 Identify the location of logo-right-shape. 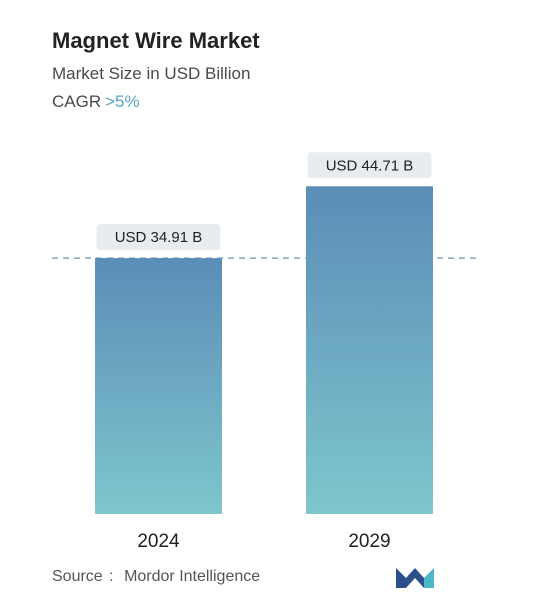
(429, 578).